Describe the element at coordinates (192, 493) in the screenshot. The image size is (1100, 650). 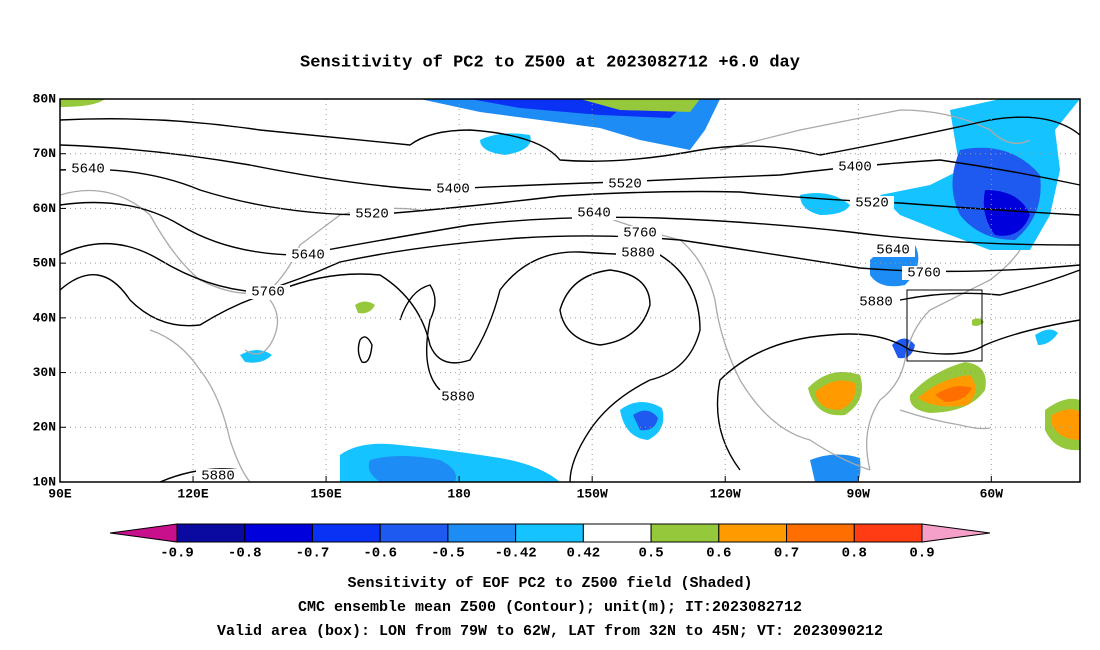
I see `x-tick-label: 120E` at that location.